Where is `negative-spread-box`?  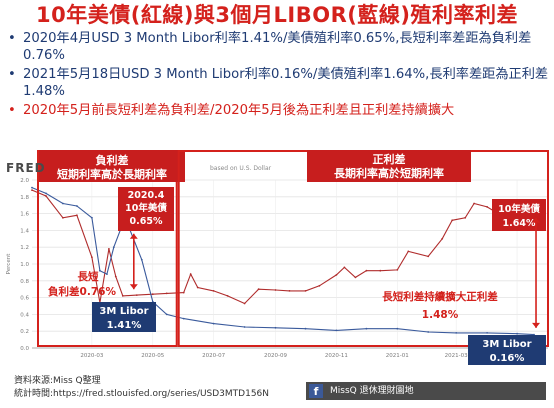 negative-spread-box is located at coordinates (112, 166).